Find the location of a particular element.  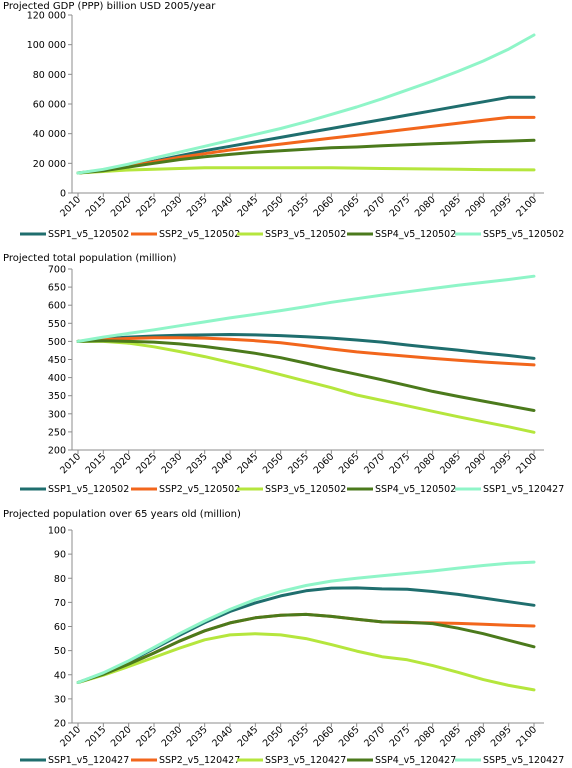

y-tick-label: 40 is located at coordinates (60, 675).